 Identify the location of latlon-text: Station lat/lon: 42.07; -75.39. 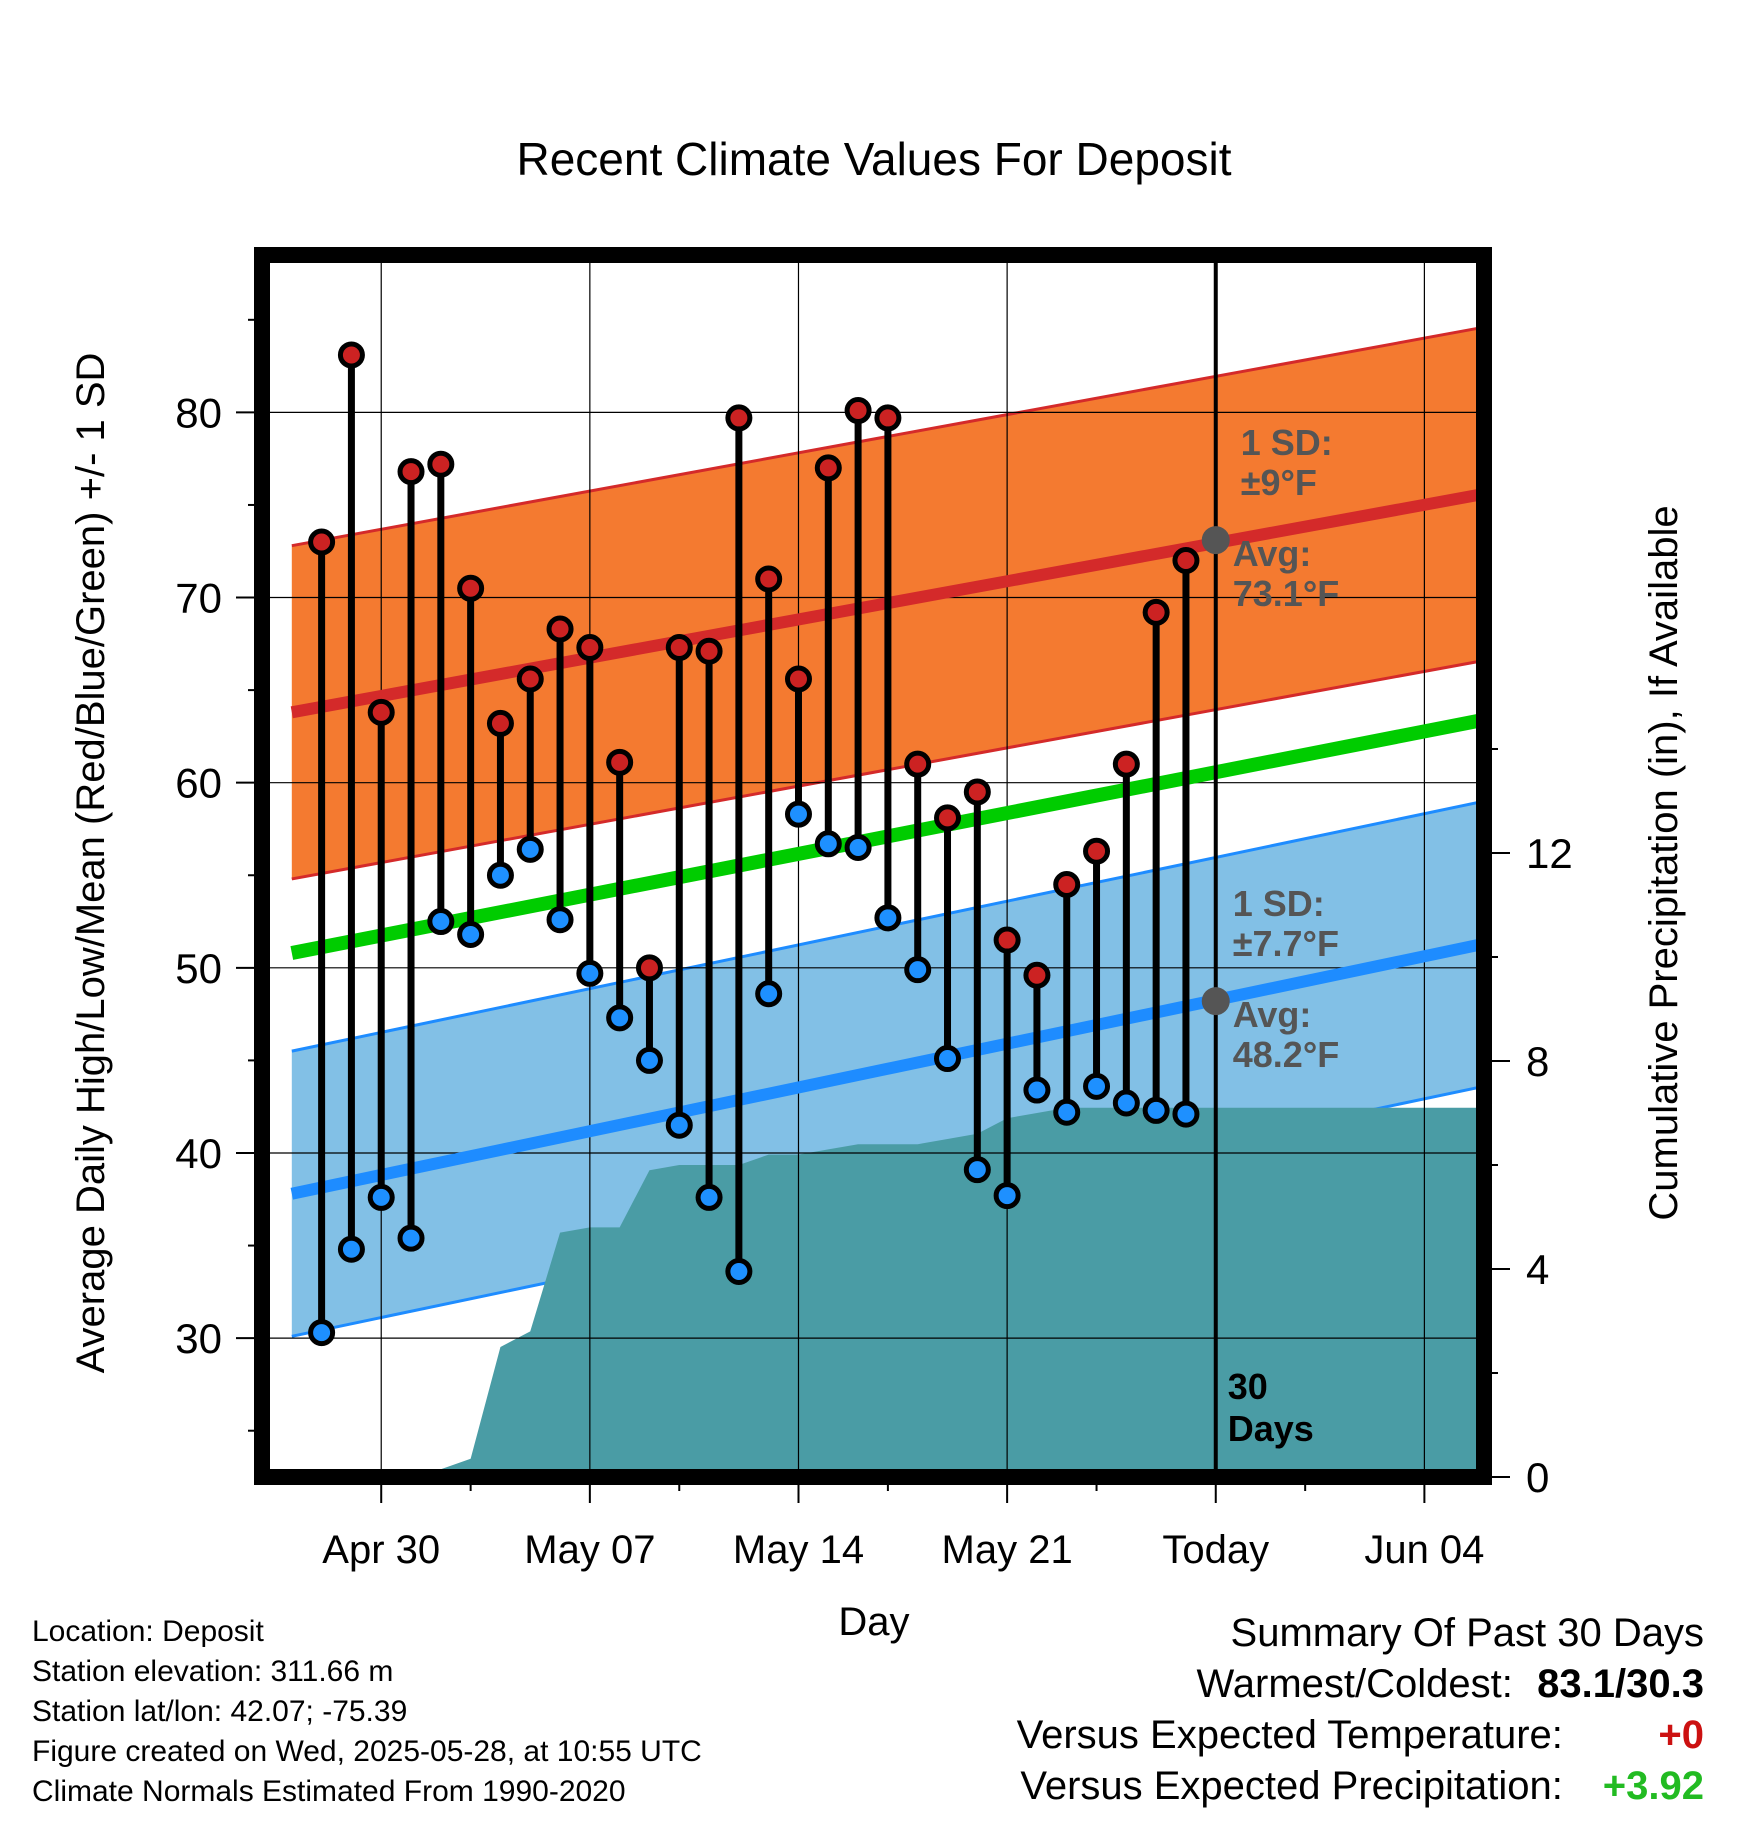
(220, 1711).